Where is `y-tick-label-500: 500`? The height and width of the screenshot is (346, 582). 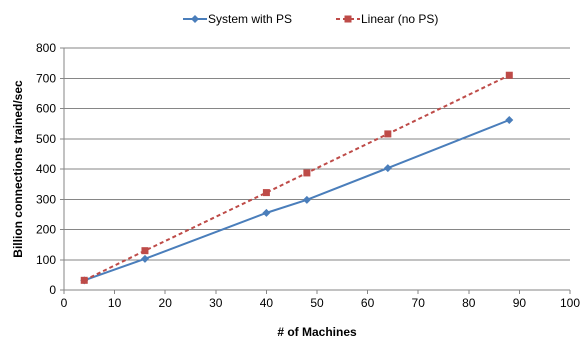 y-tick-label-500: 500 is located at coordinates (46, 139).